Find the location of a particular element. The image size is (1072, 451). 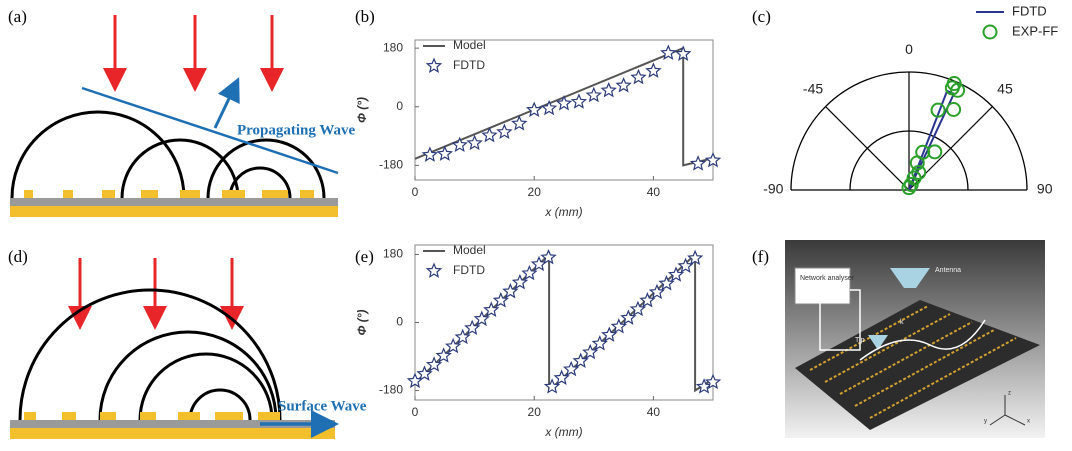

photo-text: z is located at coordinates (1009, 394).